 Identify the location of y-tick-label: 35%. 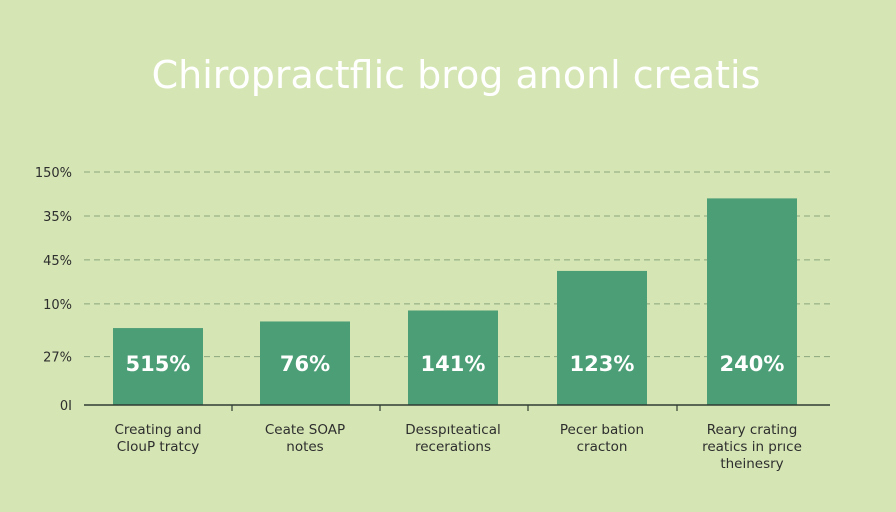
(57, 217).